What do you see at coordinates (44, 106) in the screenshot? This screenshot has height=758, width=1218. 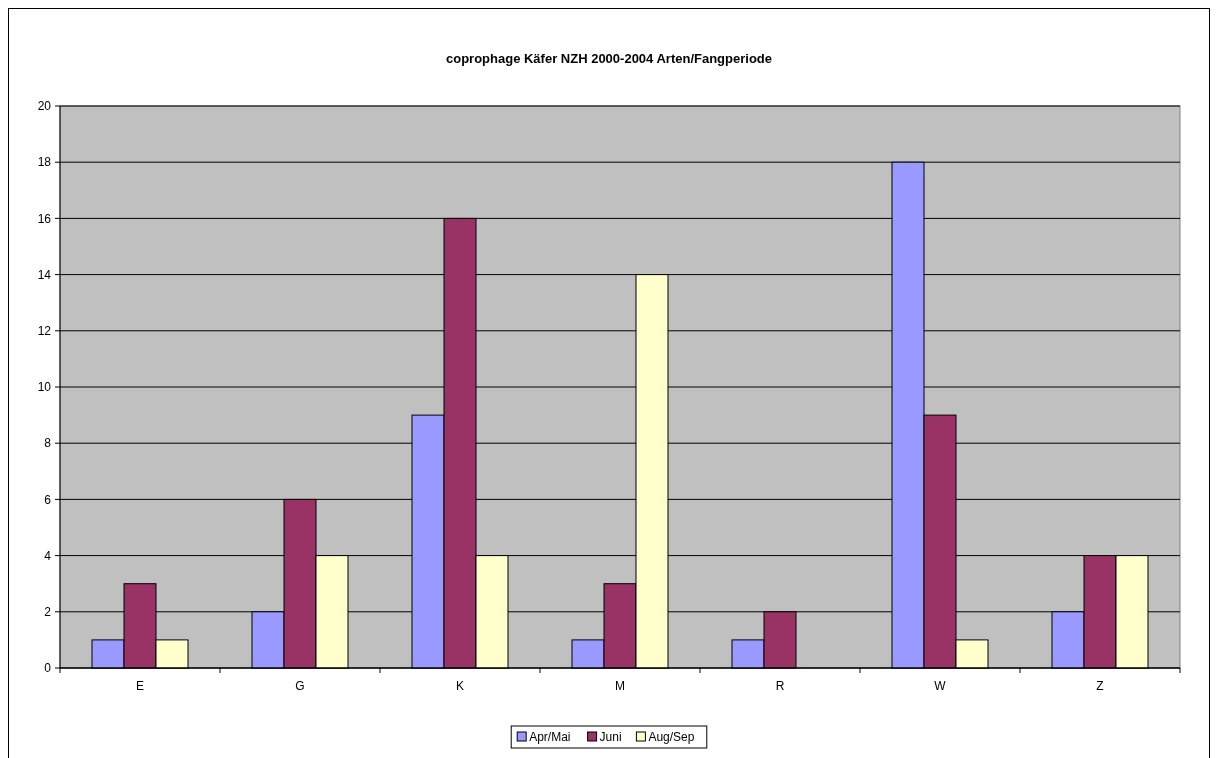 I see `y-tick-label: 20` at bounding box center [44, 106].